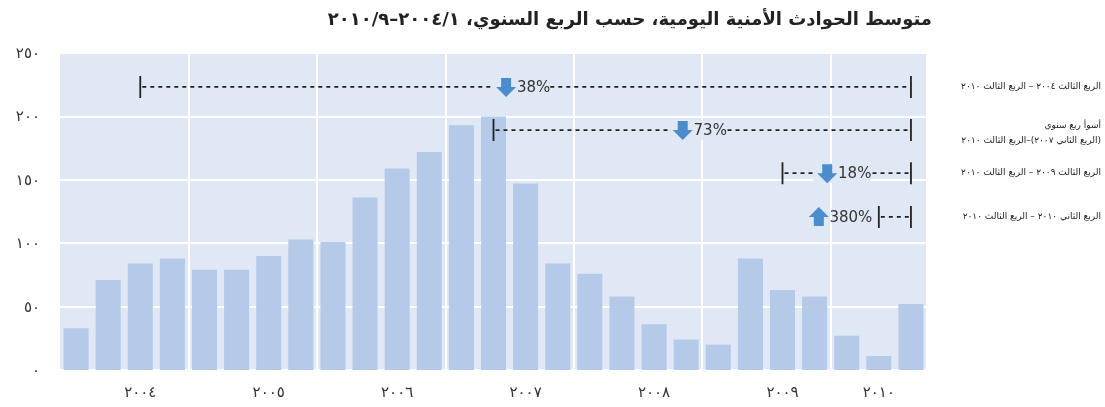 Image resolution: width=1105 pixels, height=407 pixels. What do you see at coordinates (1030, 132) in the screenshot?
I see `text: أسوأ ربع سنوي (الربع الثاني ٢٠٠٧)–الربع الثالث ٢٠١٠` at bounding box center [1030, 132].